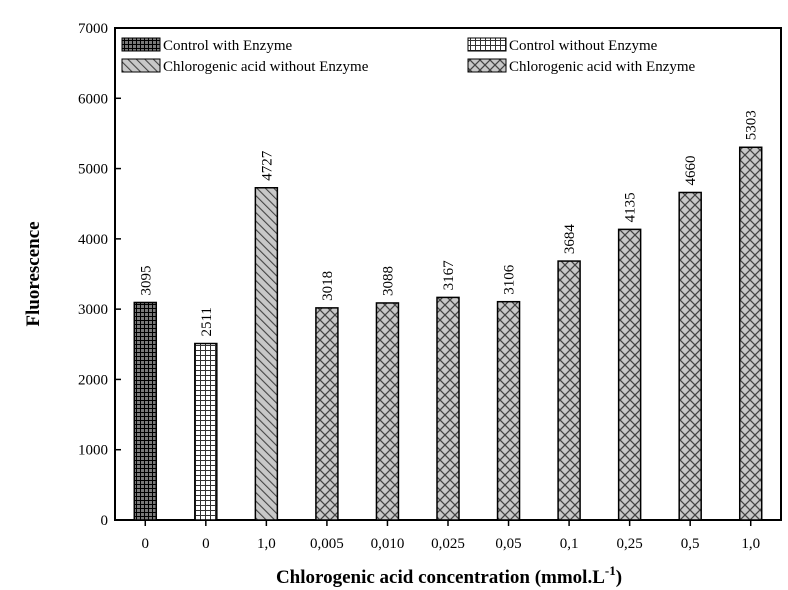  I want to click on x-tick-label: 0,005, so click(327, 544).